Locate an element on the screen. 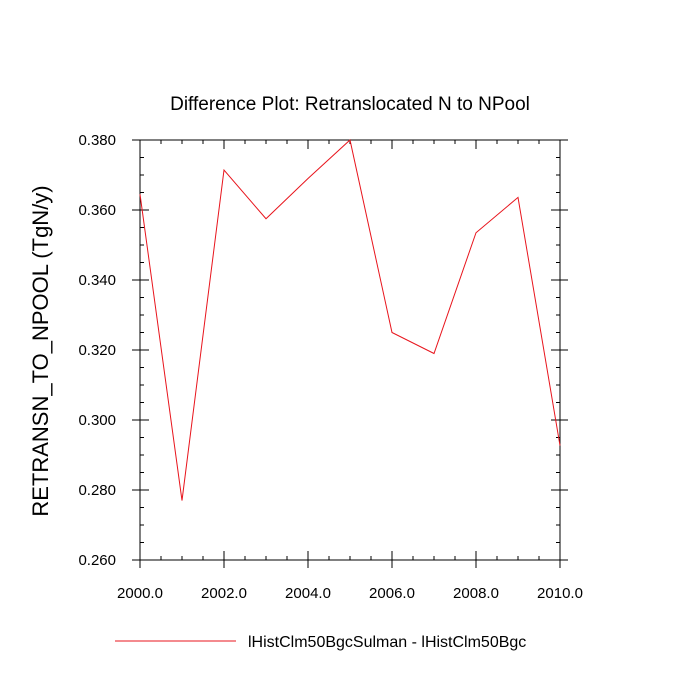  x-tick-label: 2006.0 is located at coordinates (392, 593).